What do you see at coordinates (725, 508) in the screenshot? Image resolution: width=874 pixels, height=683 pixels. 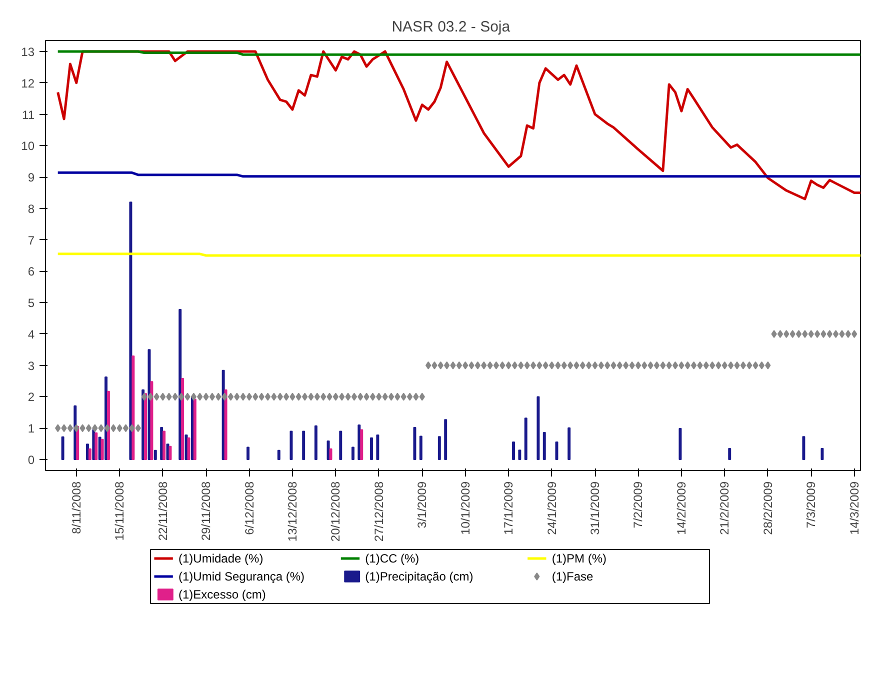 I see `x-tick-label: 21/2/2009` at bounding box center [725, 508].